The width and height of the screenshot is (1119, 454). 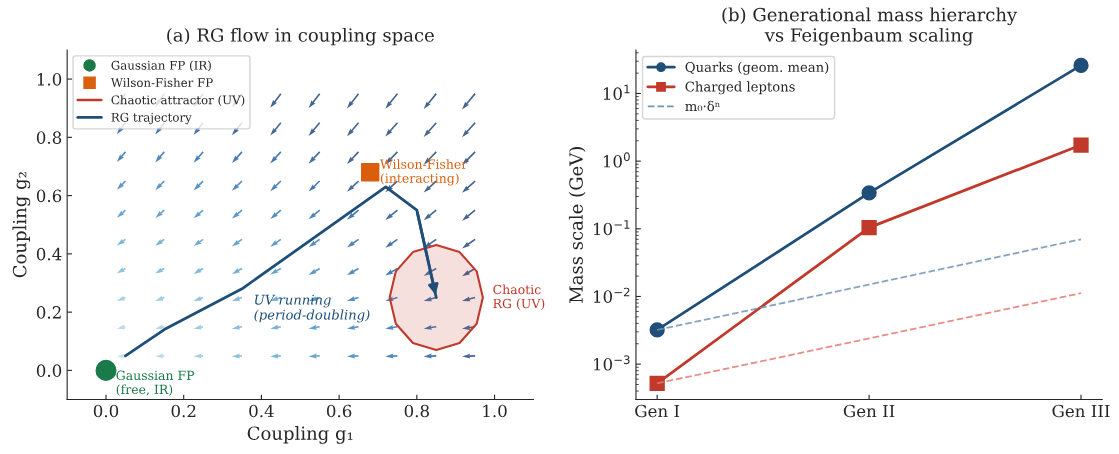 What do you see at coordinates (300, 36) in the screenshot?
I see `chart-title: (a) RG flow in coupling space` at bounding box center [300, 36].